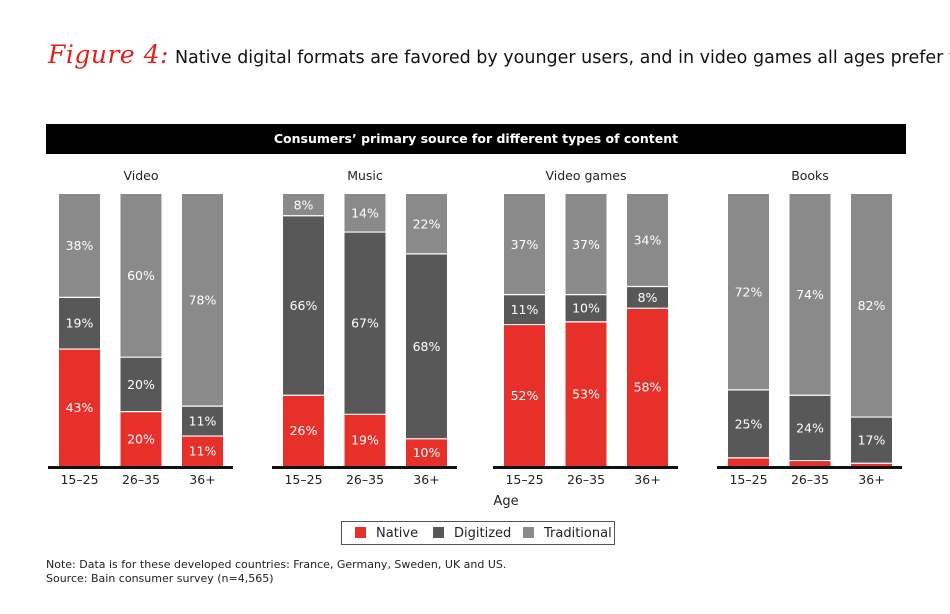 The width and height of the screenshot is (950, 614). I want to click on data-label-music-15-25-traditional: 8%, so click(304, 204).